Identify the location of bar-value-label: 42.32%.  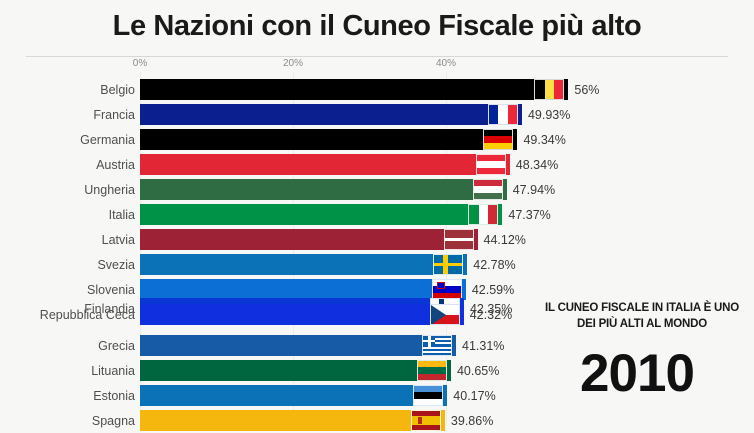
(491, 314).